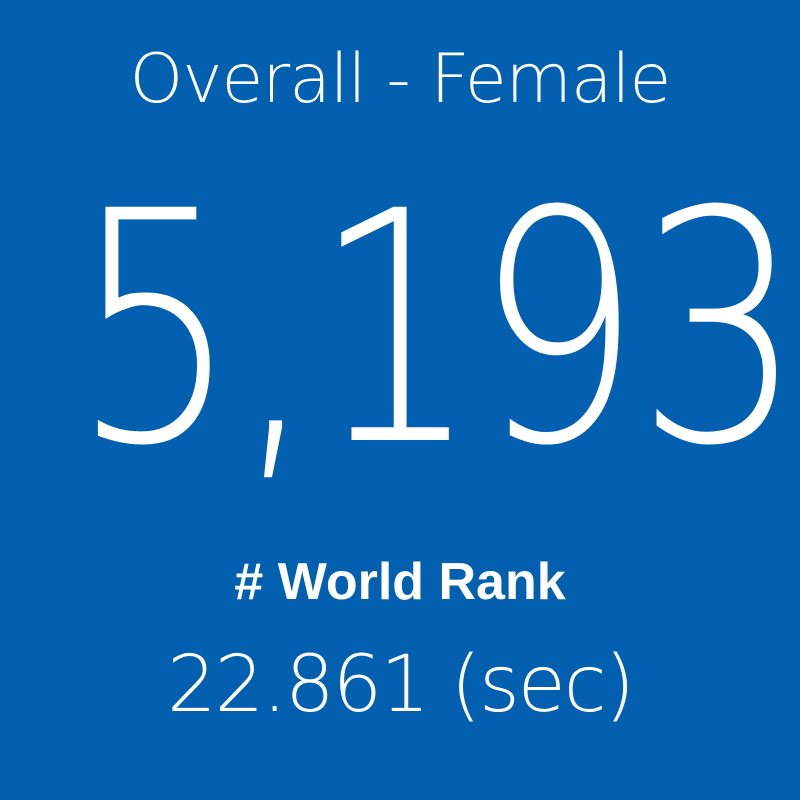 The width and height of the screenshot is (800, 800). Describe the element at coordinates (400, 79) in the screenshot. I see `card-title: Overall - Female` at that location.